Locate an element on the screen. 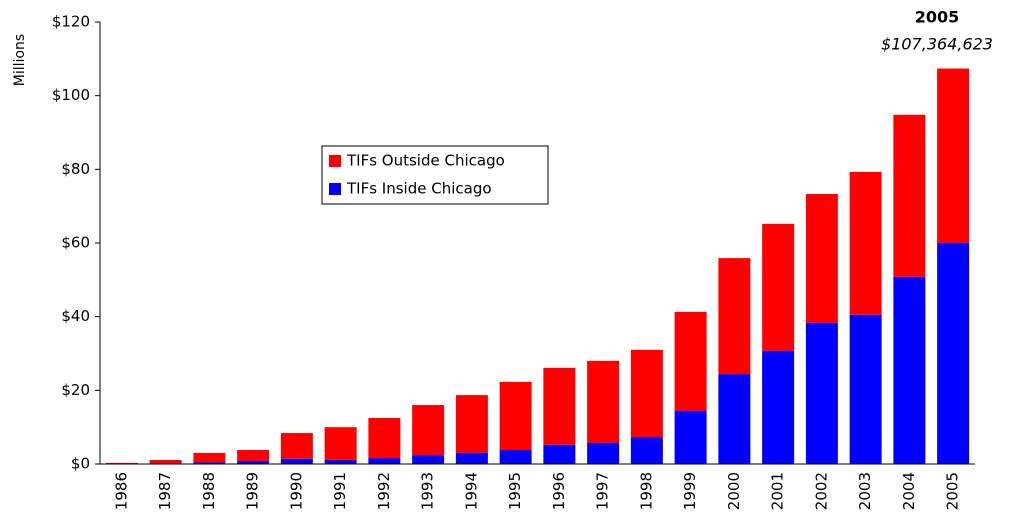  legend-label: TIFs Inside Chicago is located at coordinates (419, 189).